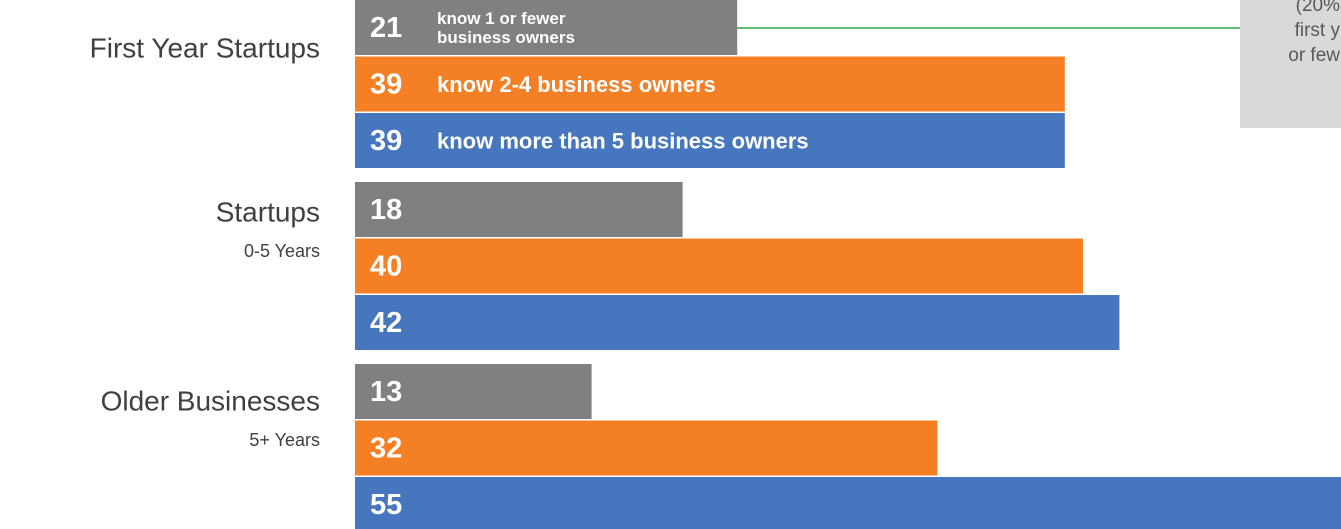  I want to click on value-label: 32, so click(386, 449).